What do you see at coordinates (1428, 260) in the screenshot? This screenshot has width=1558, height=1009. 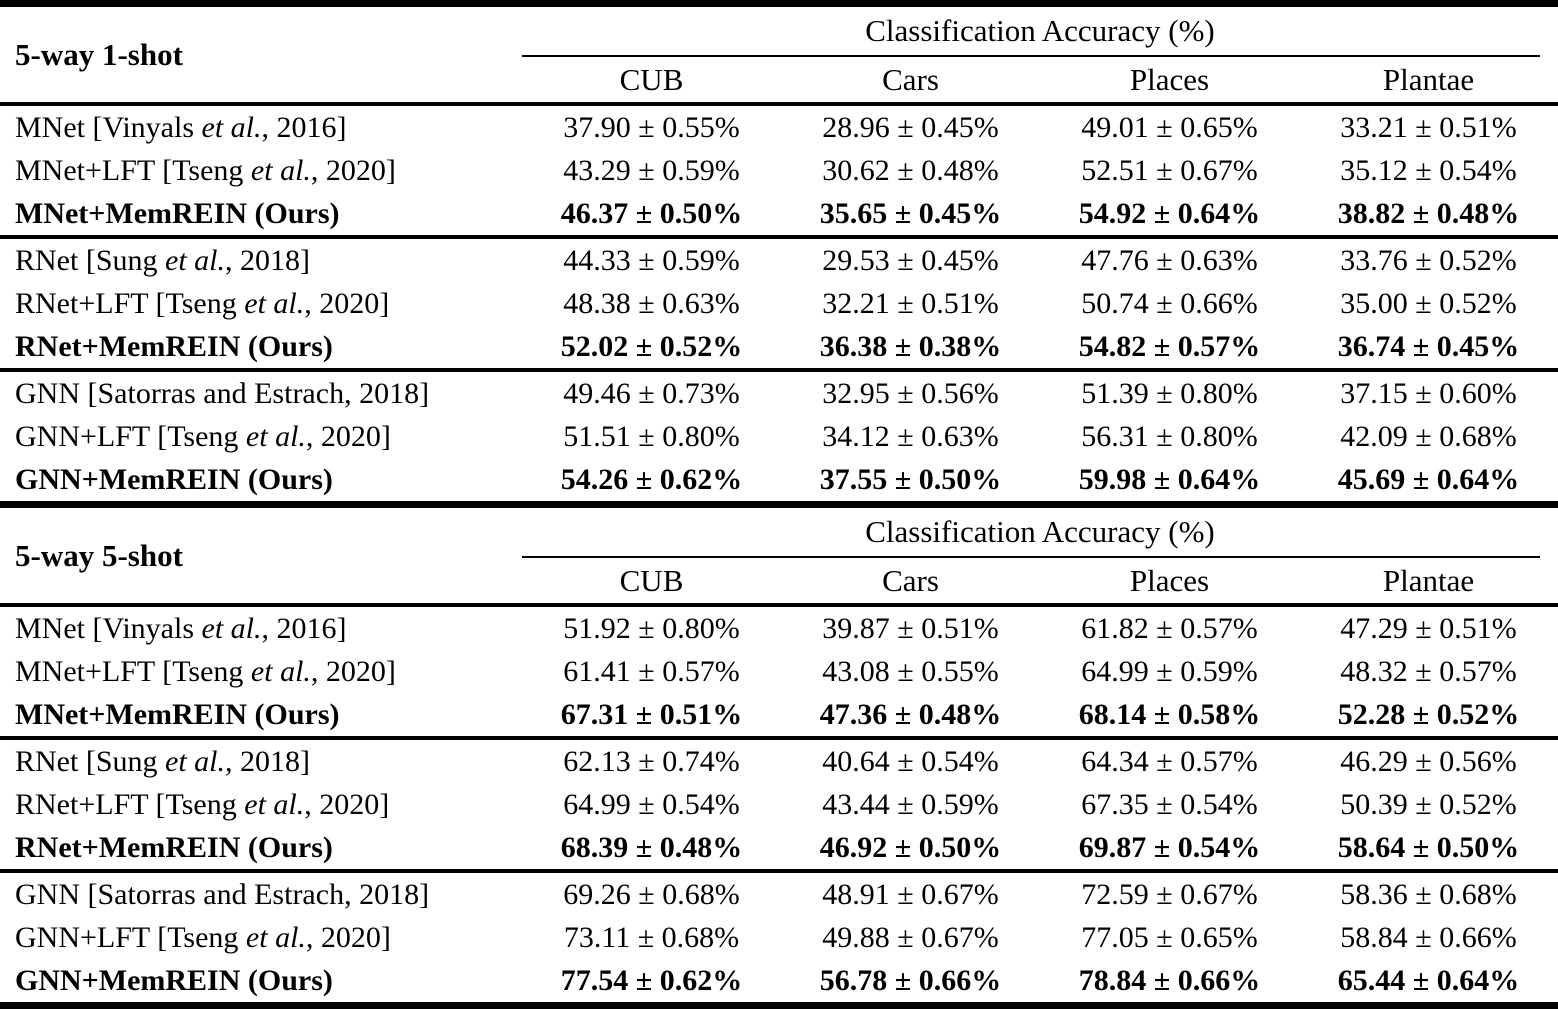 I see `accuracy-value-plantae: 33.76 ± 0.52%` at bounding box center [1428, 260].